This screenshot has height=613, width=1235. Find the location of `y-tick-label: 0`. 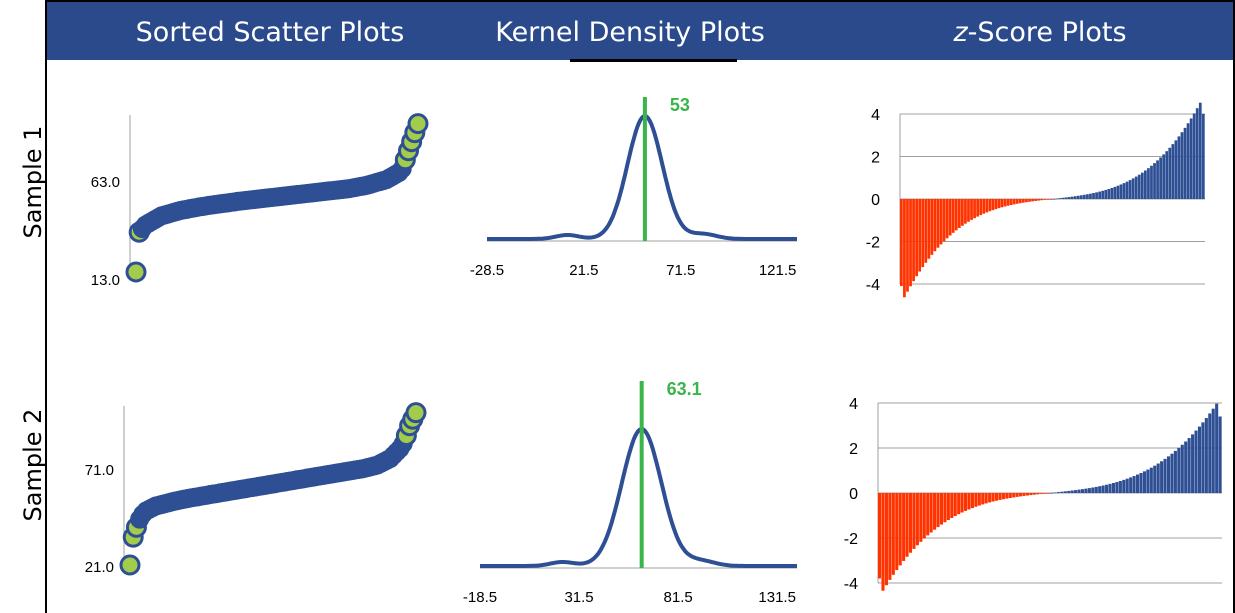

y-tick-label: 0 is located at coordinates (875, 200).